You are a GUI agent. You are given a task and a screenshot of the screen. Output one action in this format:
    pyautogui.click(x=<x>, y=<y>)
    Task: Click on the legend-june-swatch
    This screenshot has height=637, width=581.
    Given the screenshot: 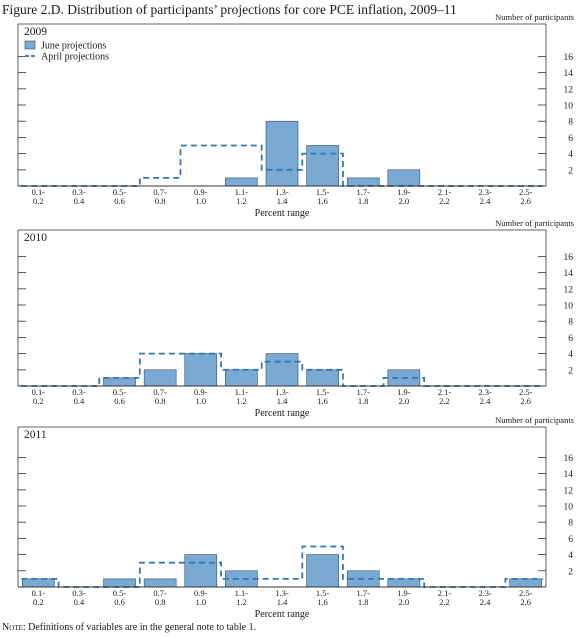 What is the action you would take?
    pyautogui.click(x=30, y=45)
    